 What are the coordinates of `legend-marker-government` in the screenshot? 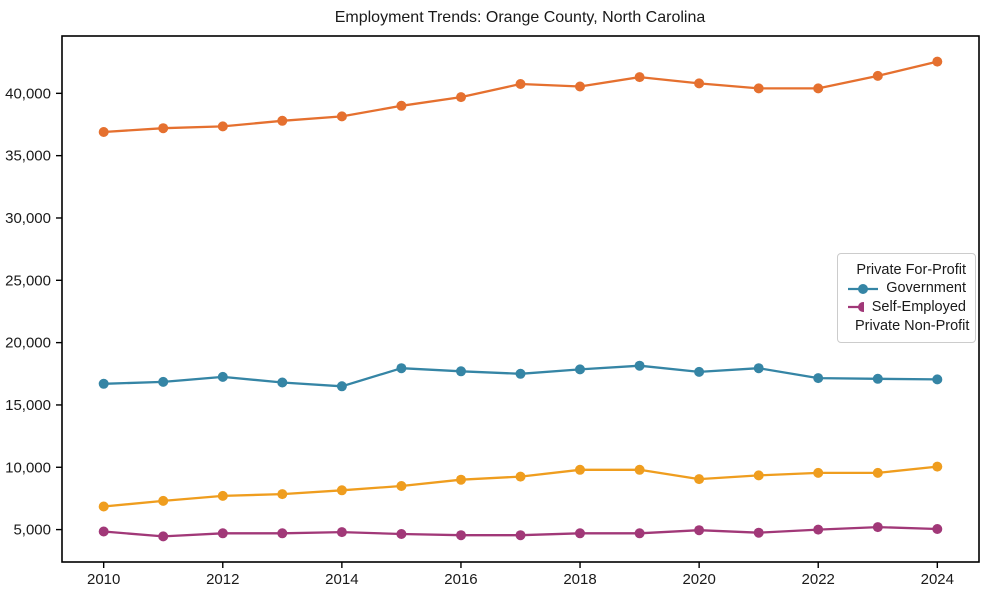 It's located at (863, 288).